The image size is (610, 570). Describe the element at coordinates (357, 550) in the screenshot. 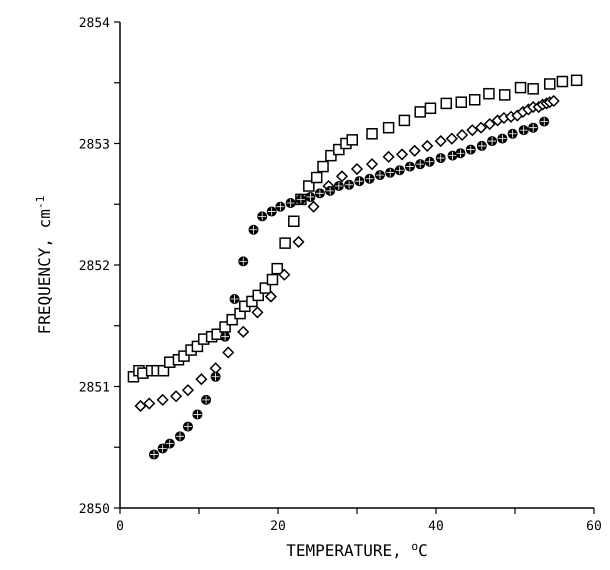

I see `x-axis-title: TEMPERATURE, $^{o}$C` at that location.